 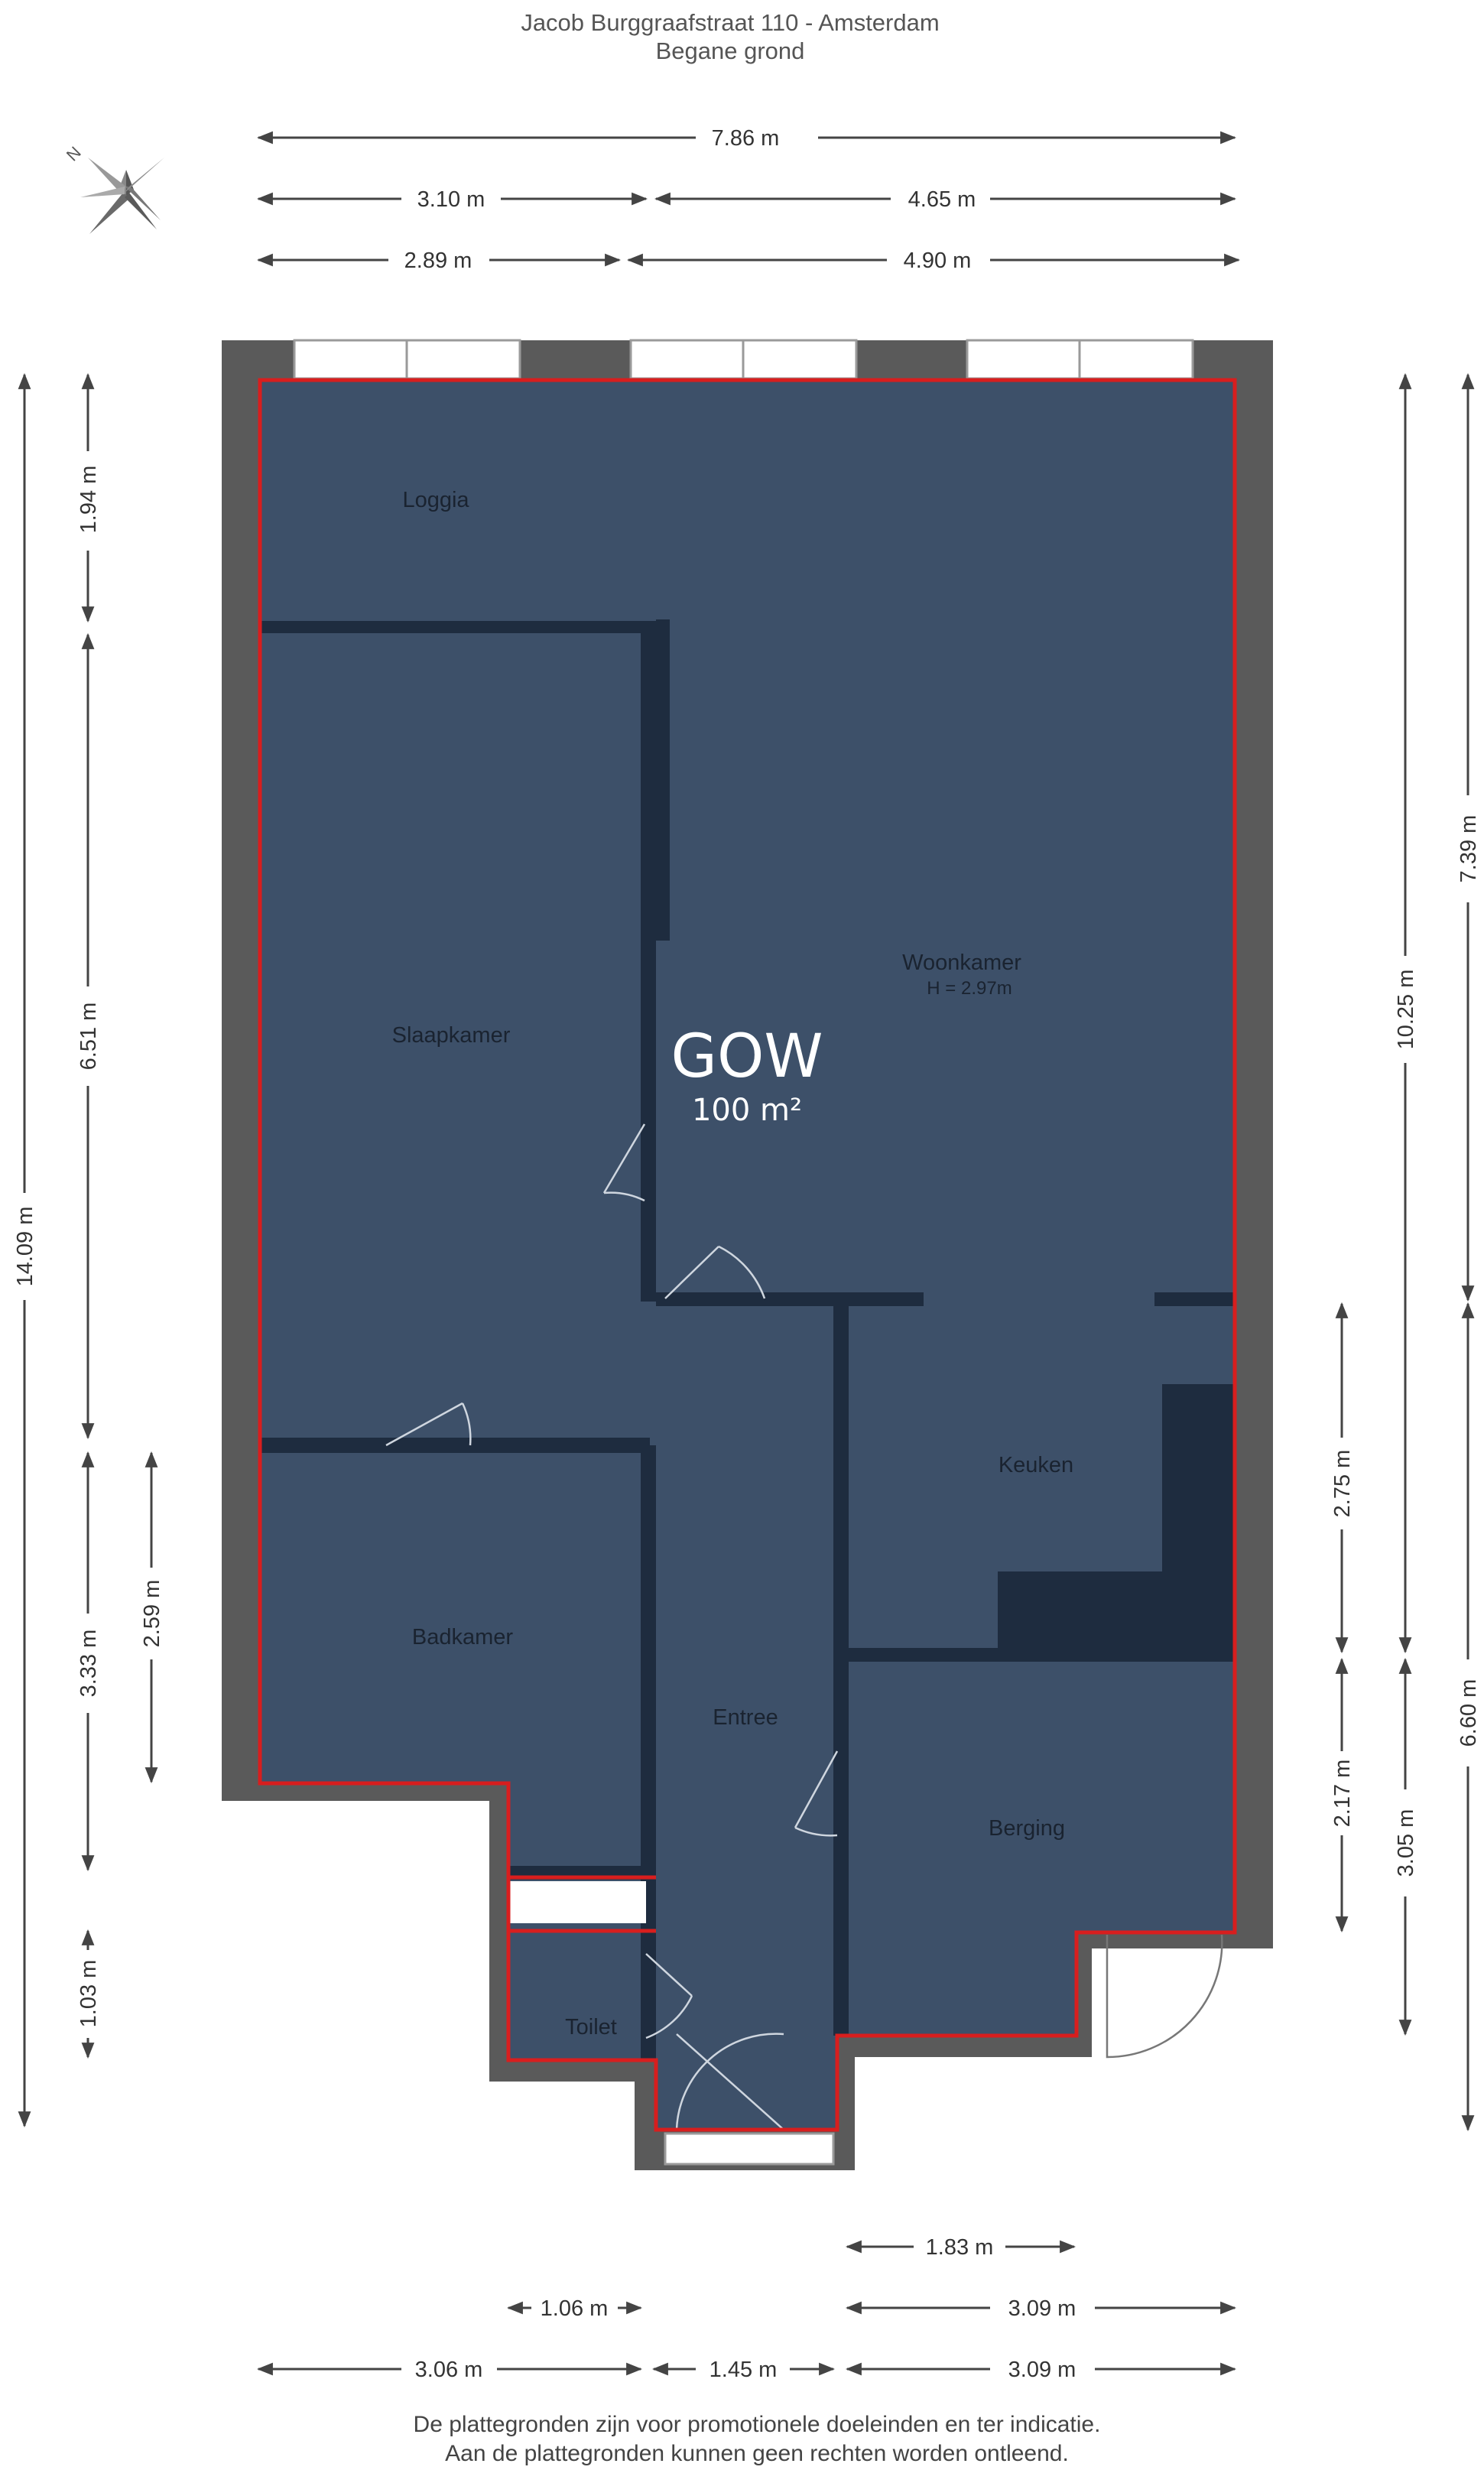 I want to click on dim-left-outer: 14.09 m, so click(x=25, y=1247).